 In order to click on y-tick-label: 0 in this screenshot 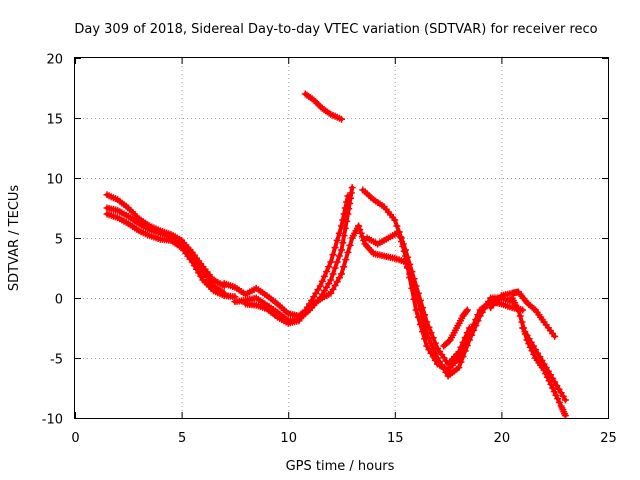, I will do `click(59, 300)`.